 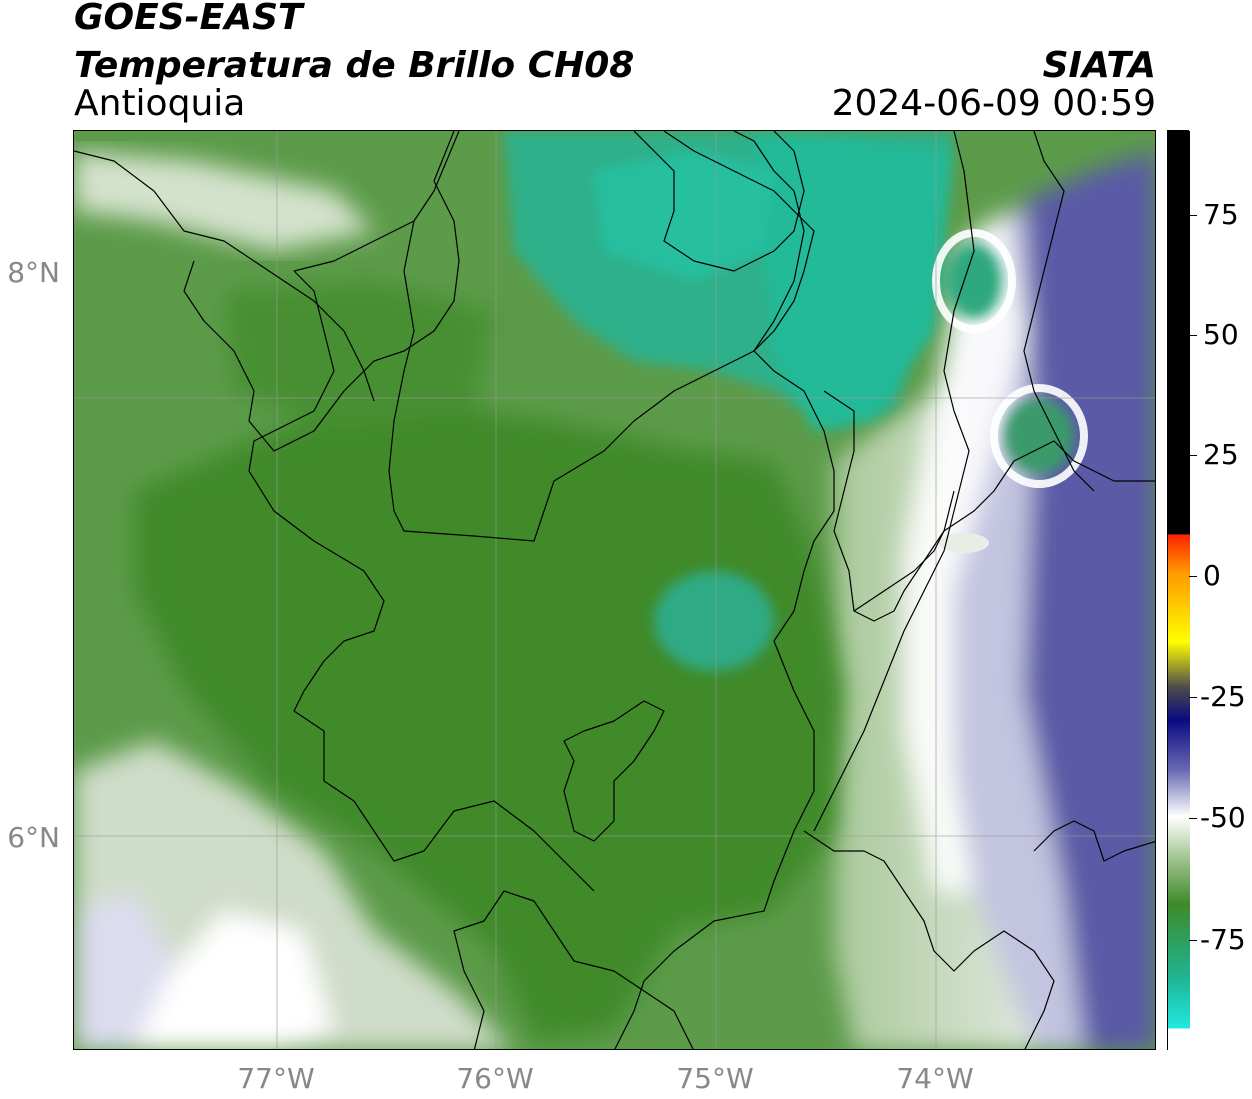 What do you see at coordinates (276, 1078) in the screenshot?
I see `lon-label-77w: 77°W` at bounding box center [276, 1078].